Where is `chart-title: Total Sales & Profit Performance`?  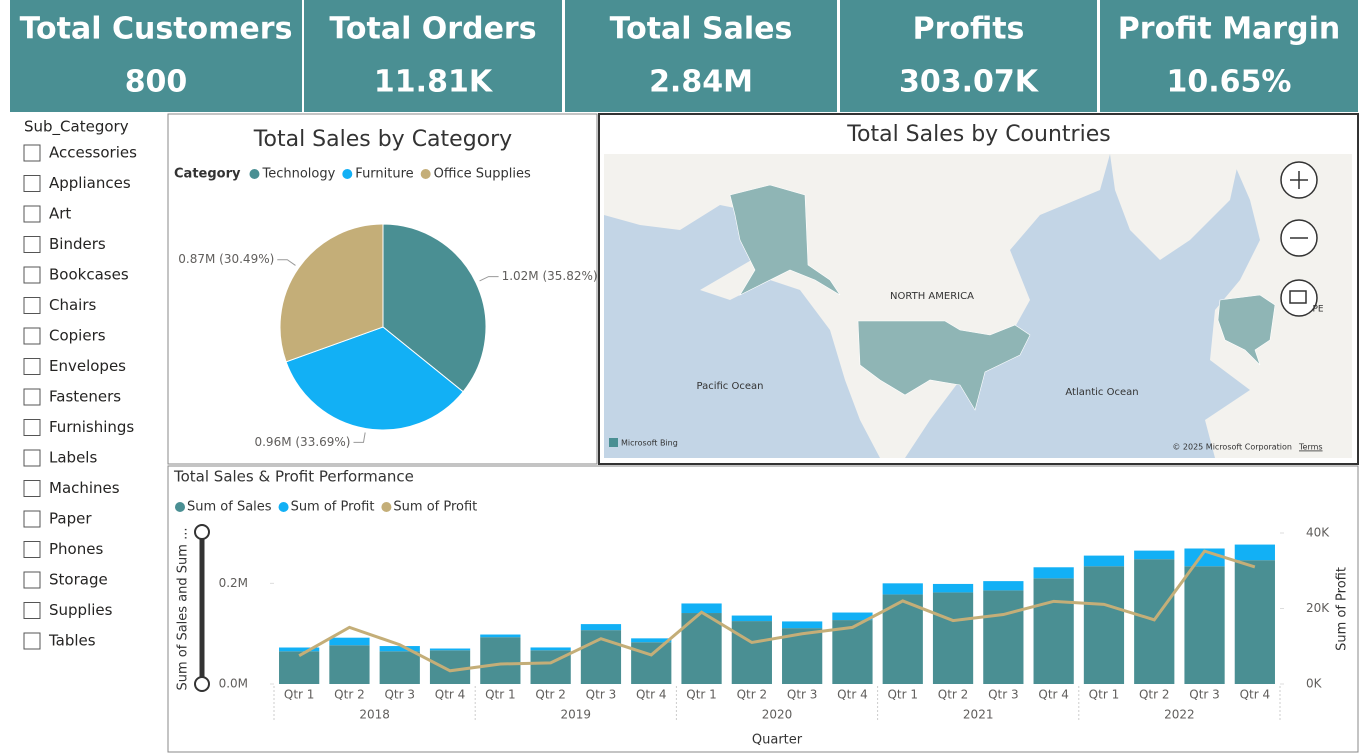
chart-title: Total Sales & Profit Performance is located at coordinates (293, 477).